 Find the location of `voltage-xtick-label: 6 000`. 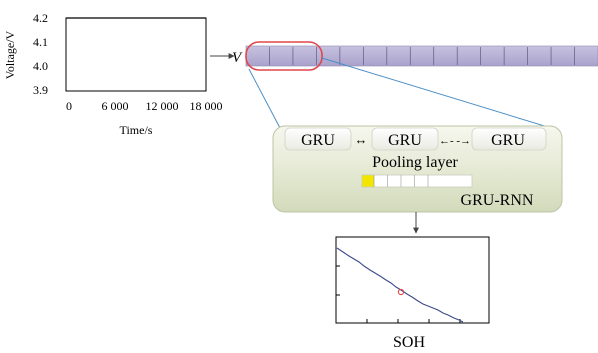

voltage-xtick-label: 6 000 is located at coordinates (115, 106).